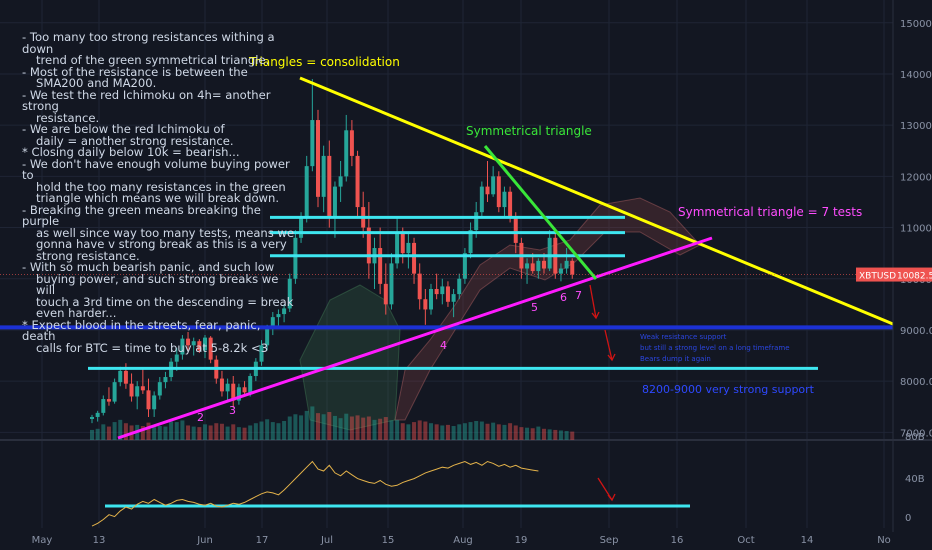 Image resolution: width=932 pixels, height=550 pixels. Describe the element at coordinates (916, 229) in the screenshot. I see `price-tick-label: 11000.0` at that location.